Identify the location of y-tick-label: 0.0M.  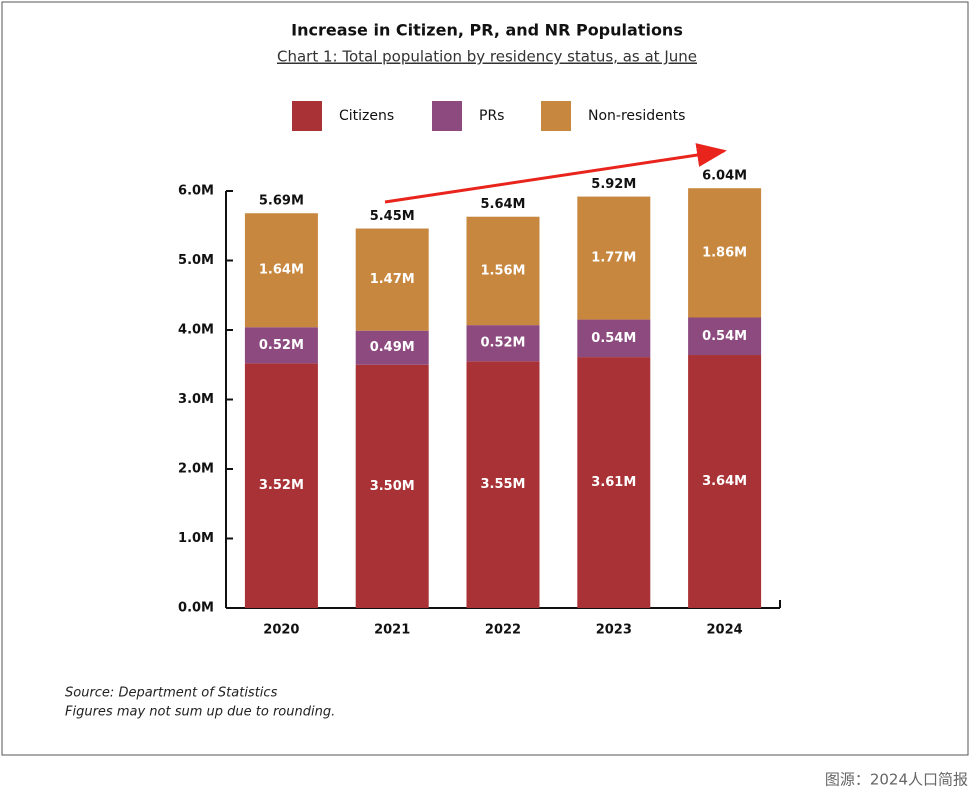
(196, 608).